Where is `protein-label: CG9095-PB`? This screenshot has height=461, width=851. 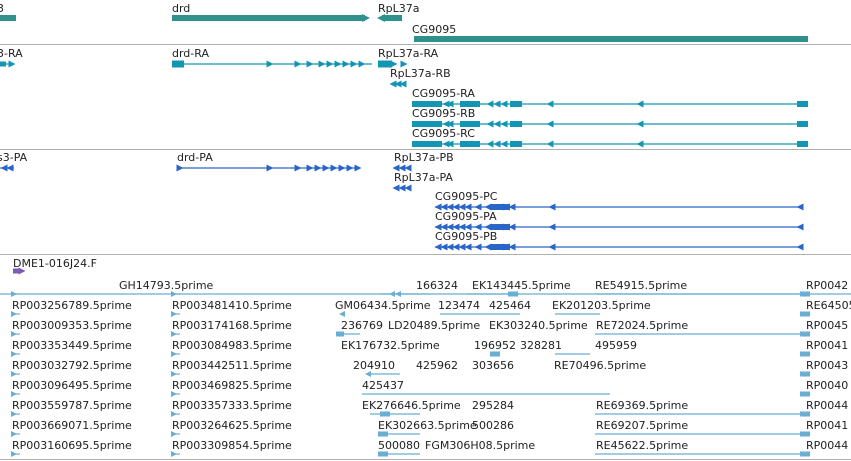 protein-label: CG9095-PB is located at coordinates (466, 236).